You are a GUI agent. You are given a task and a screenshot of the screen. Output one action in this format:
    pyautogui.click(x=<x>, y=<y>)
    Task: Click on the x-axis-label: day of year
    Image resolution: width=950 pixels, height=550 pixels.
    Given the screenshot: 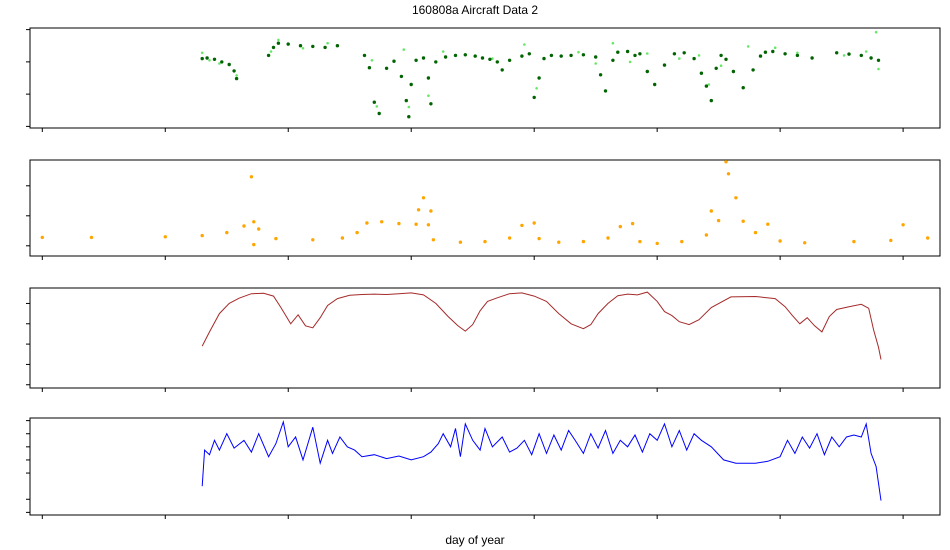 What is the action you would take?
    pyautogui.click(x=474, y=540)
    